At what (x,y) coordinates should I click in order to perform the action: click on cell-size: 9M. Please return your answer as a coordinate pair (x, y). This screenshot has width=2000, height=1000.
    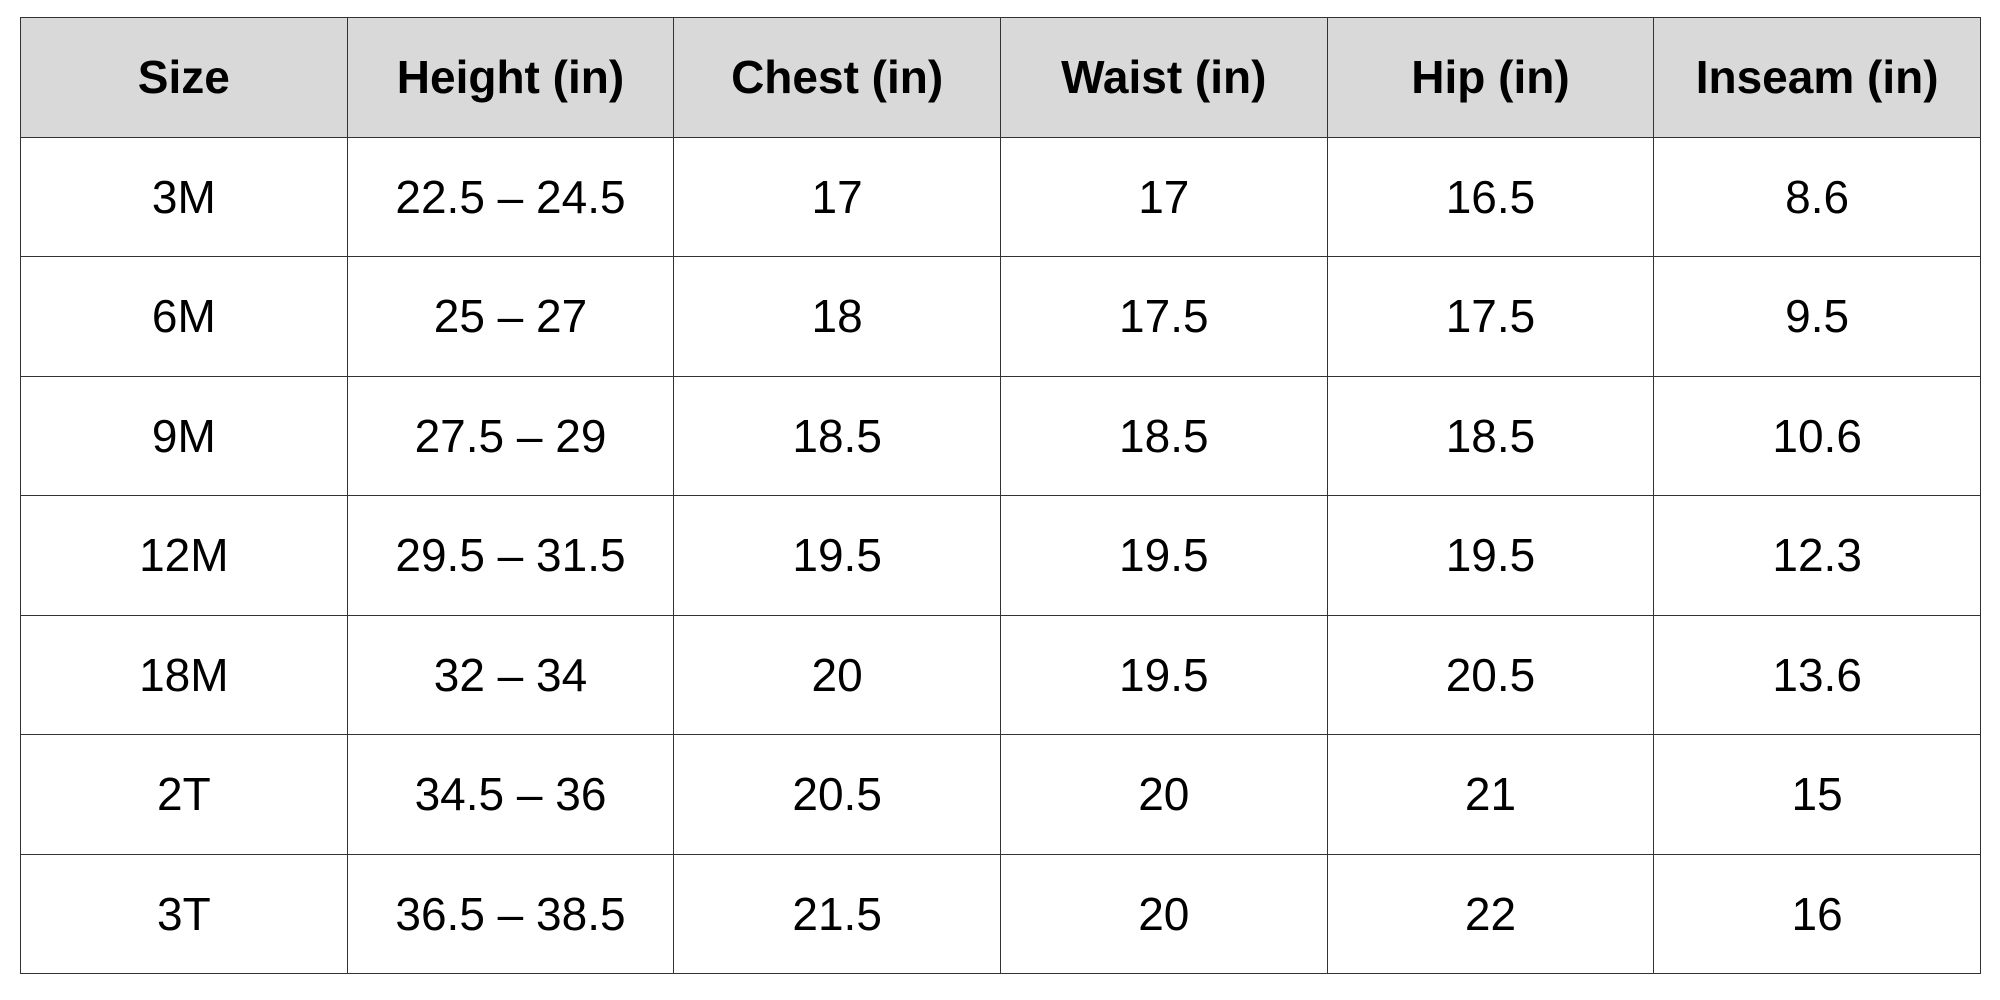
    Looking at the image, I should click on (184, 435).